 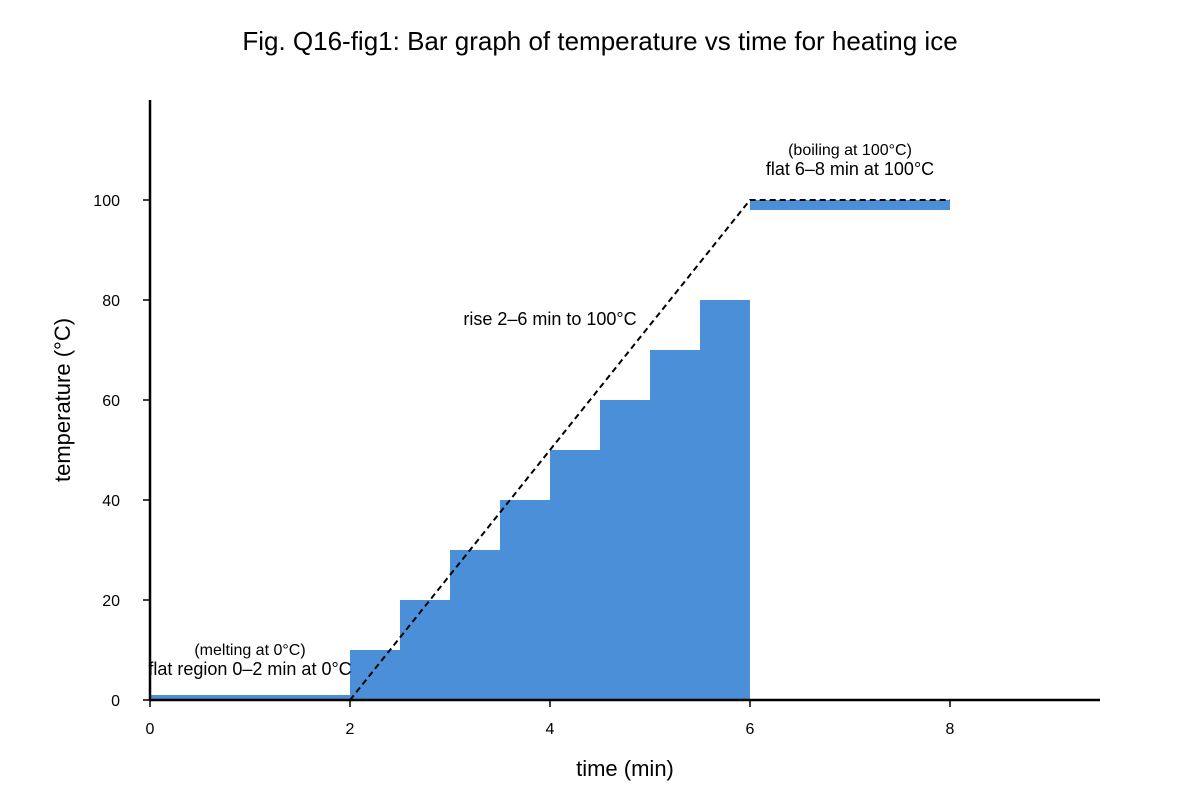 I want to click on annotation-text: (melting at 0°C), so click(x=249, y=650).